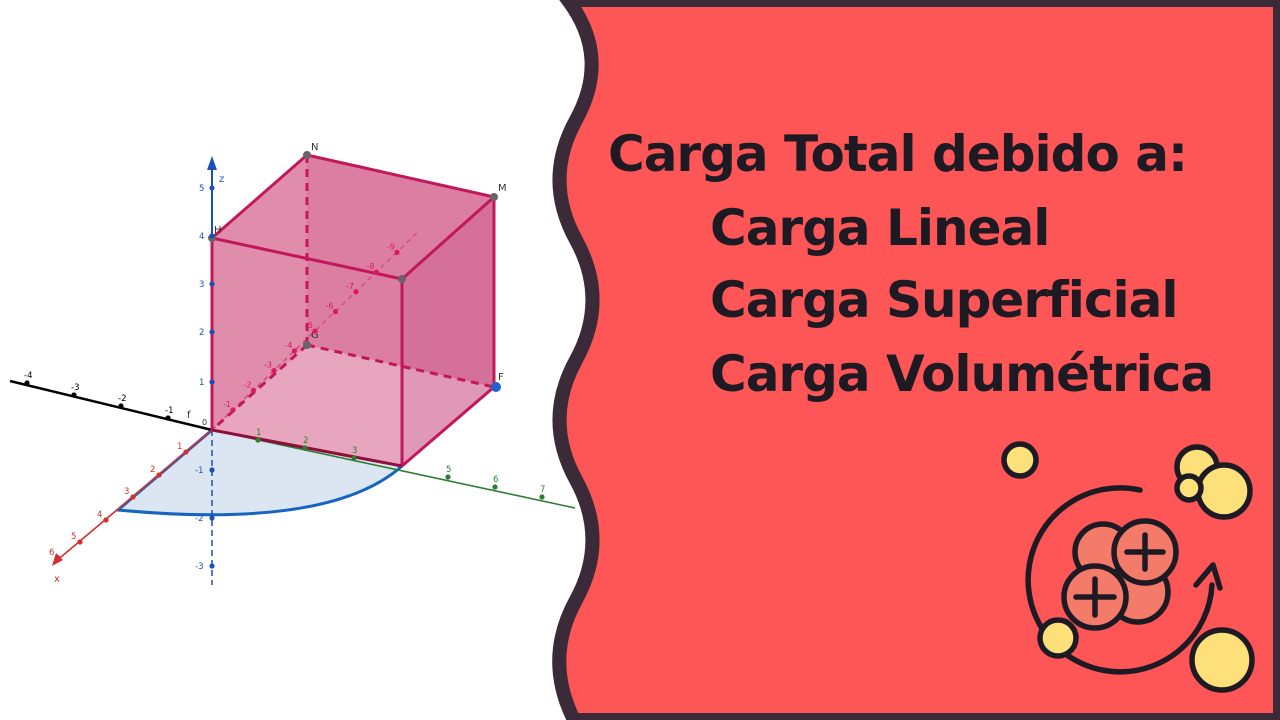 This screenshot has height=720, width=1280. I want to click on headline-line-1: Carga Total debido a:, so click(898, 154).